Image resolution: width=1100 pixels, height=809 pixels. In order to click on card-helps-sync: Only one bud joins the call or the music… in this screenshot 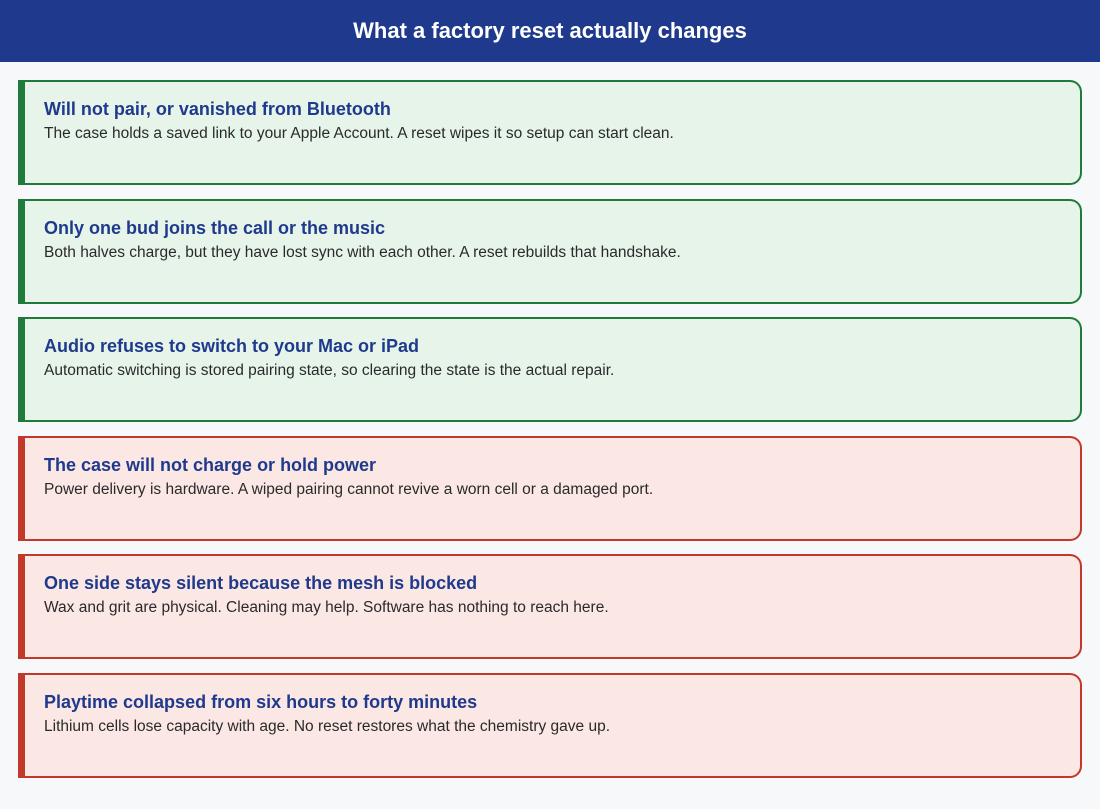, I will do `click(550, 251)`.